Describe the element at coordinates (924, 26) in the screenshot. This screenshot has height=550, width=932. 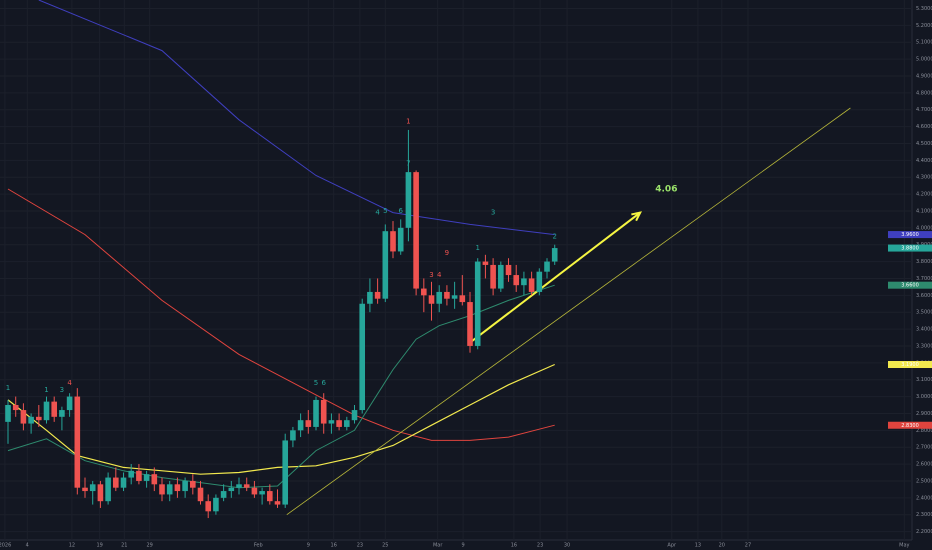
I see `y-tick-label: 5.2000` at that location.